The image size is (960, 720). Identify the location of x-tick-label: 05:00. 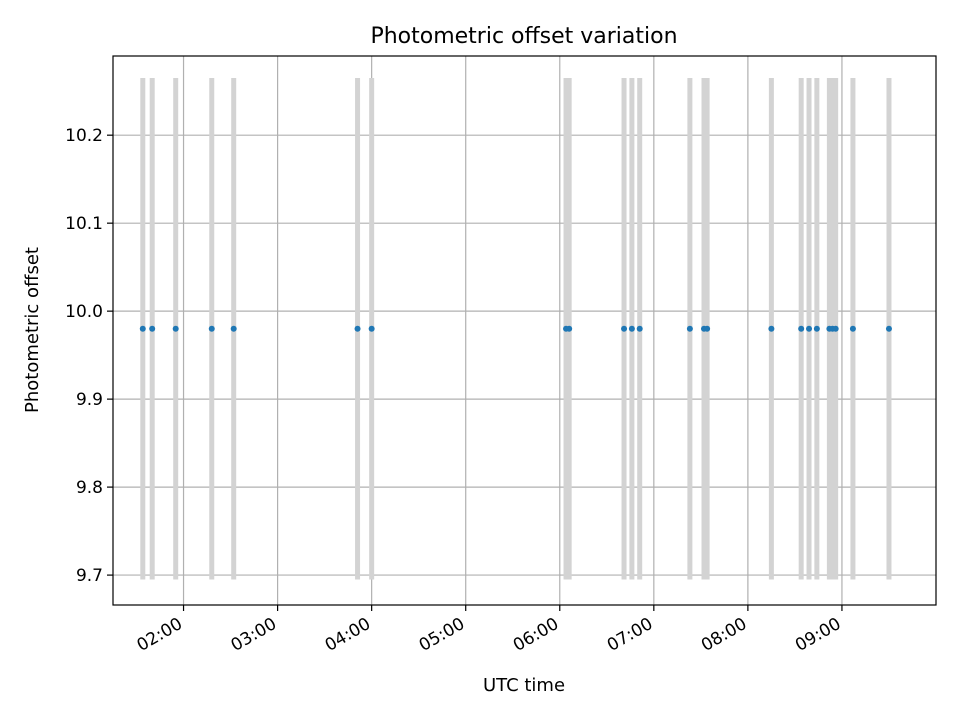
(442, 635).